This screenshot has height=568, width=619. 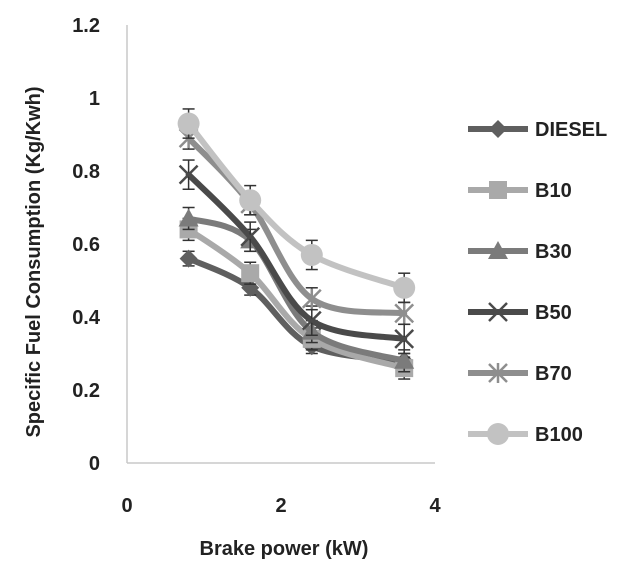 What do you see at coordinates (94, 99) in the screenshot?
I see `y-tick-label: 1` at bounding box center [94, 99].